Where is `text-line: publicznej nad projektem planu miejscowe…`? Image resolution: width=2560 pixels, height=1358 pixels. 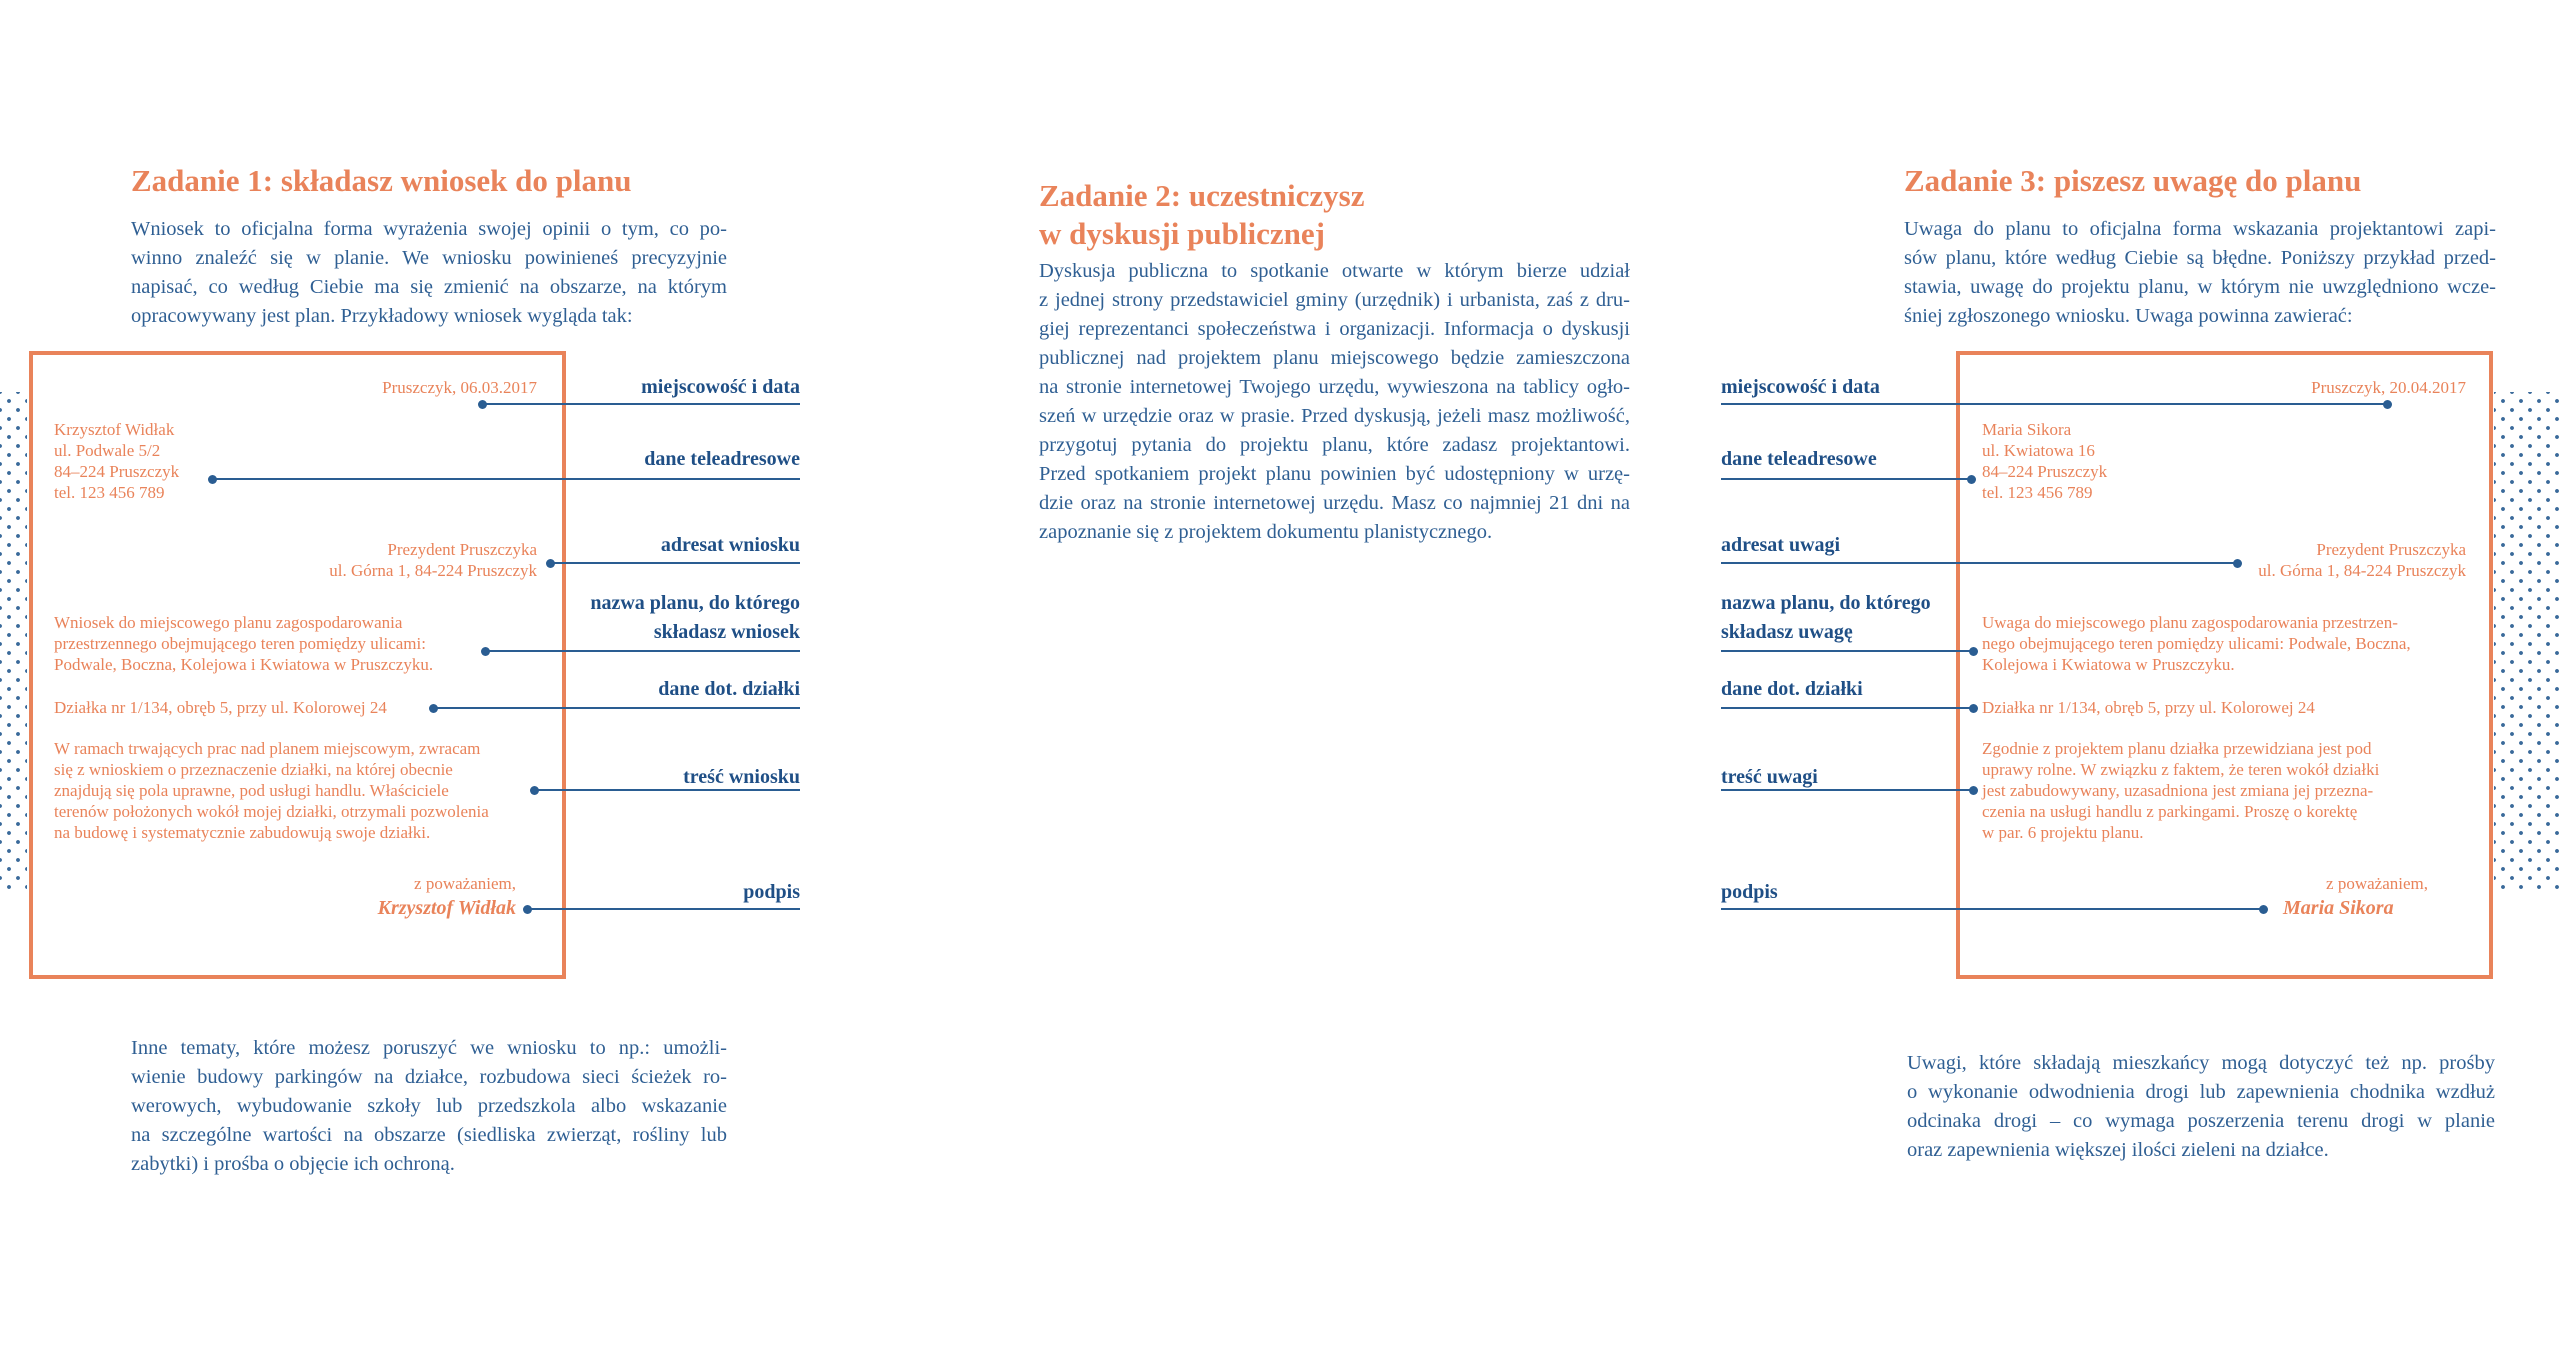 text-line: publicznej nad projektem planu miejscowe… is located at coordinates (1334, 358).